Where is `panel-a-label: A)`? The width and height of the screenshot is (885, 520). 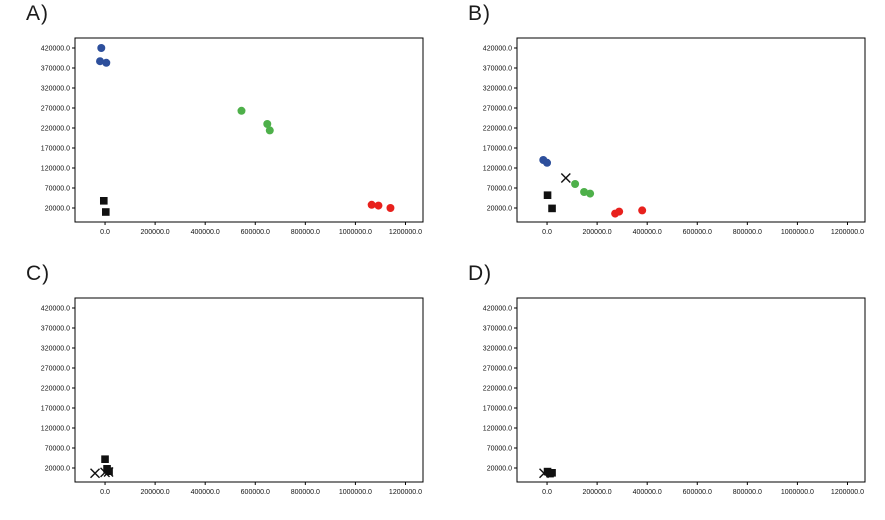 panel-a-label: A) is located at coordinates (37, 13).